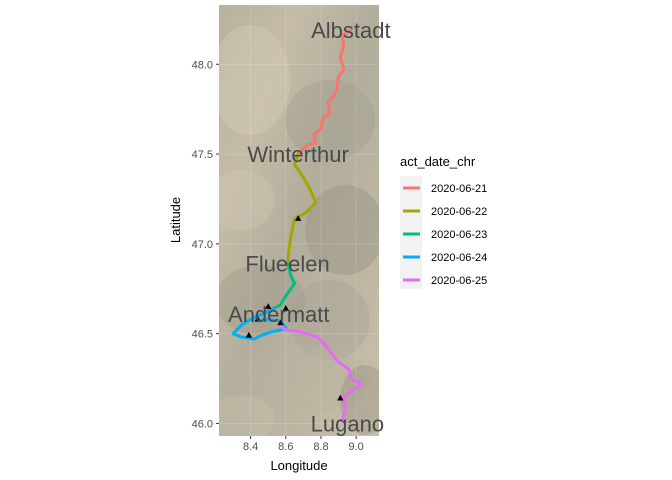 The image size is (672, 480). I want to click on x-tick-label: 9.0, so click(355, 447).